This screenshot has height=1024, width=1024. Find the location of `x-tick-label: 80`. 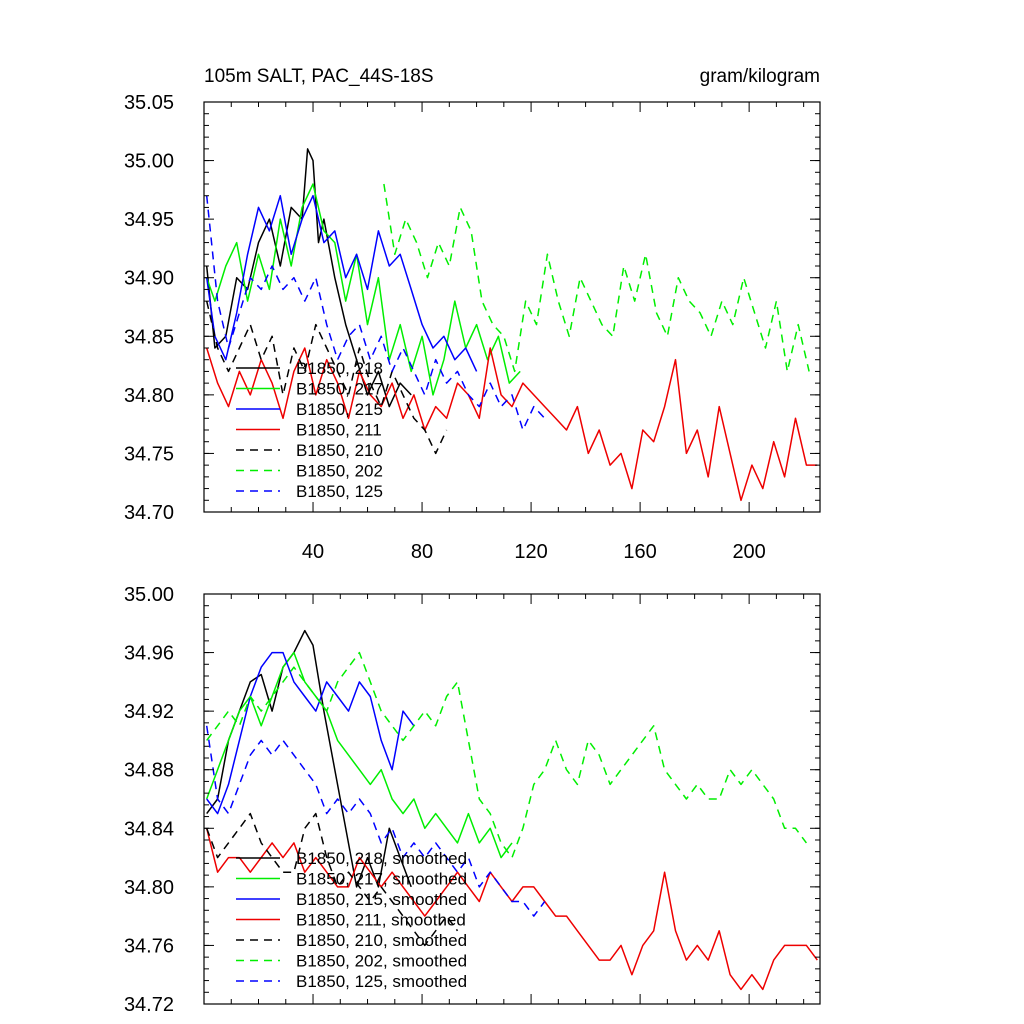

x-tick-label: 80 is located at coordinates (422, 552).